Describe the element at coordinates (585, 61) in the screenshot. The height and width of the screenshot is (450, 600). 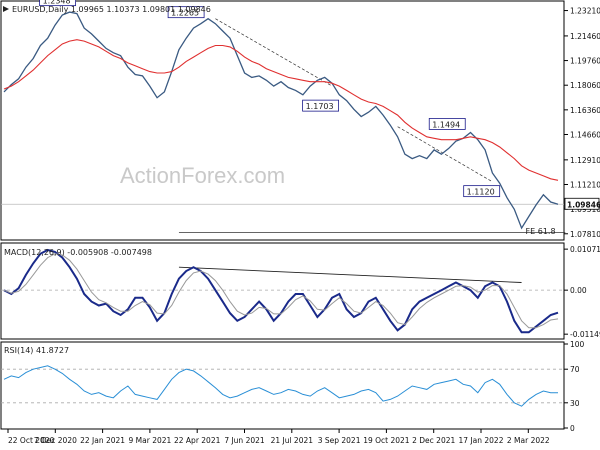
I see `price-y-tick-label: 1.19760` at that location.